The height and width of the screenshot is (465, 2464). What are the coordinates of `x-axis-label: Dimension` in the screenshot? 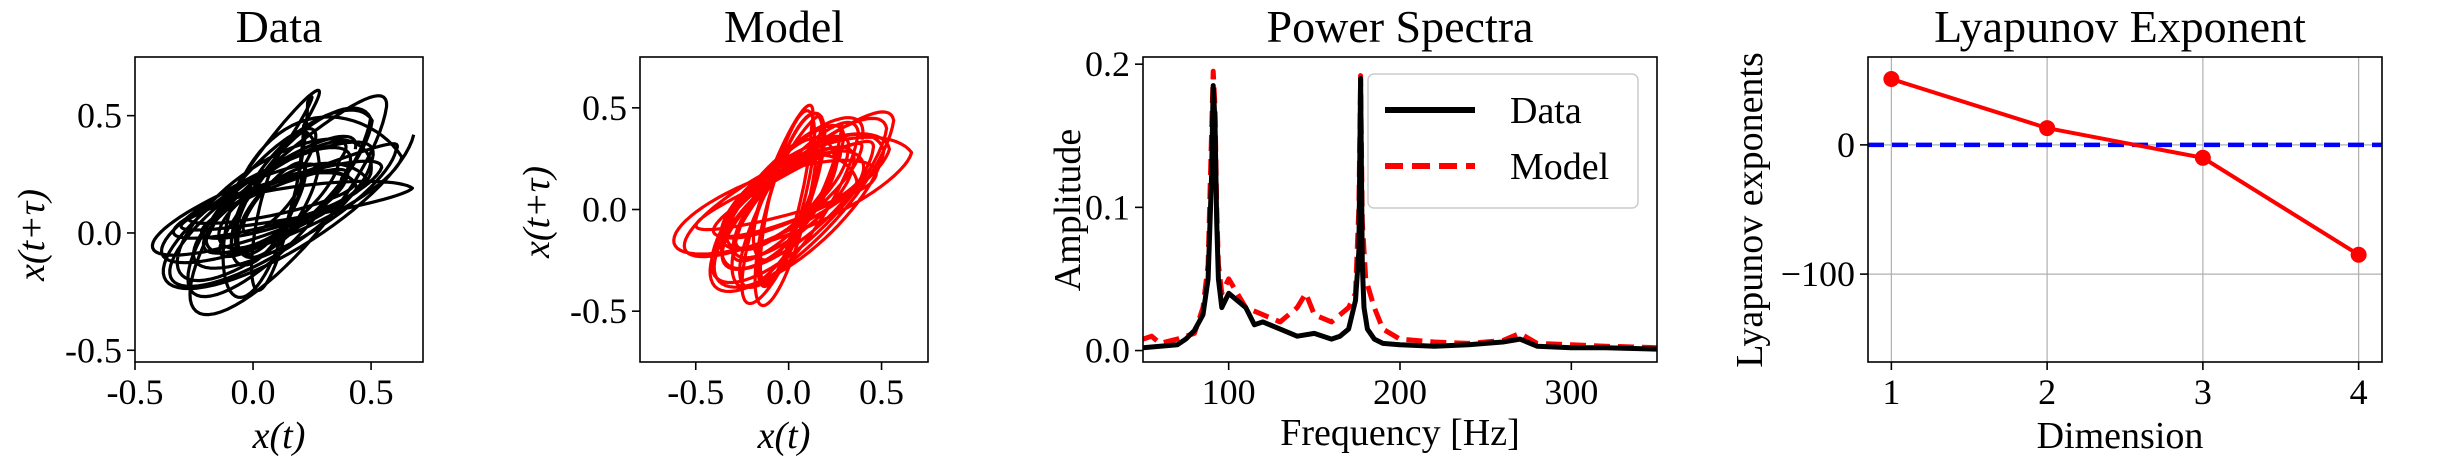 It's located at (2120, 436).